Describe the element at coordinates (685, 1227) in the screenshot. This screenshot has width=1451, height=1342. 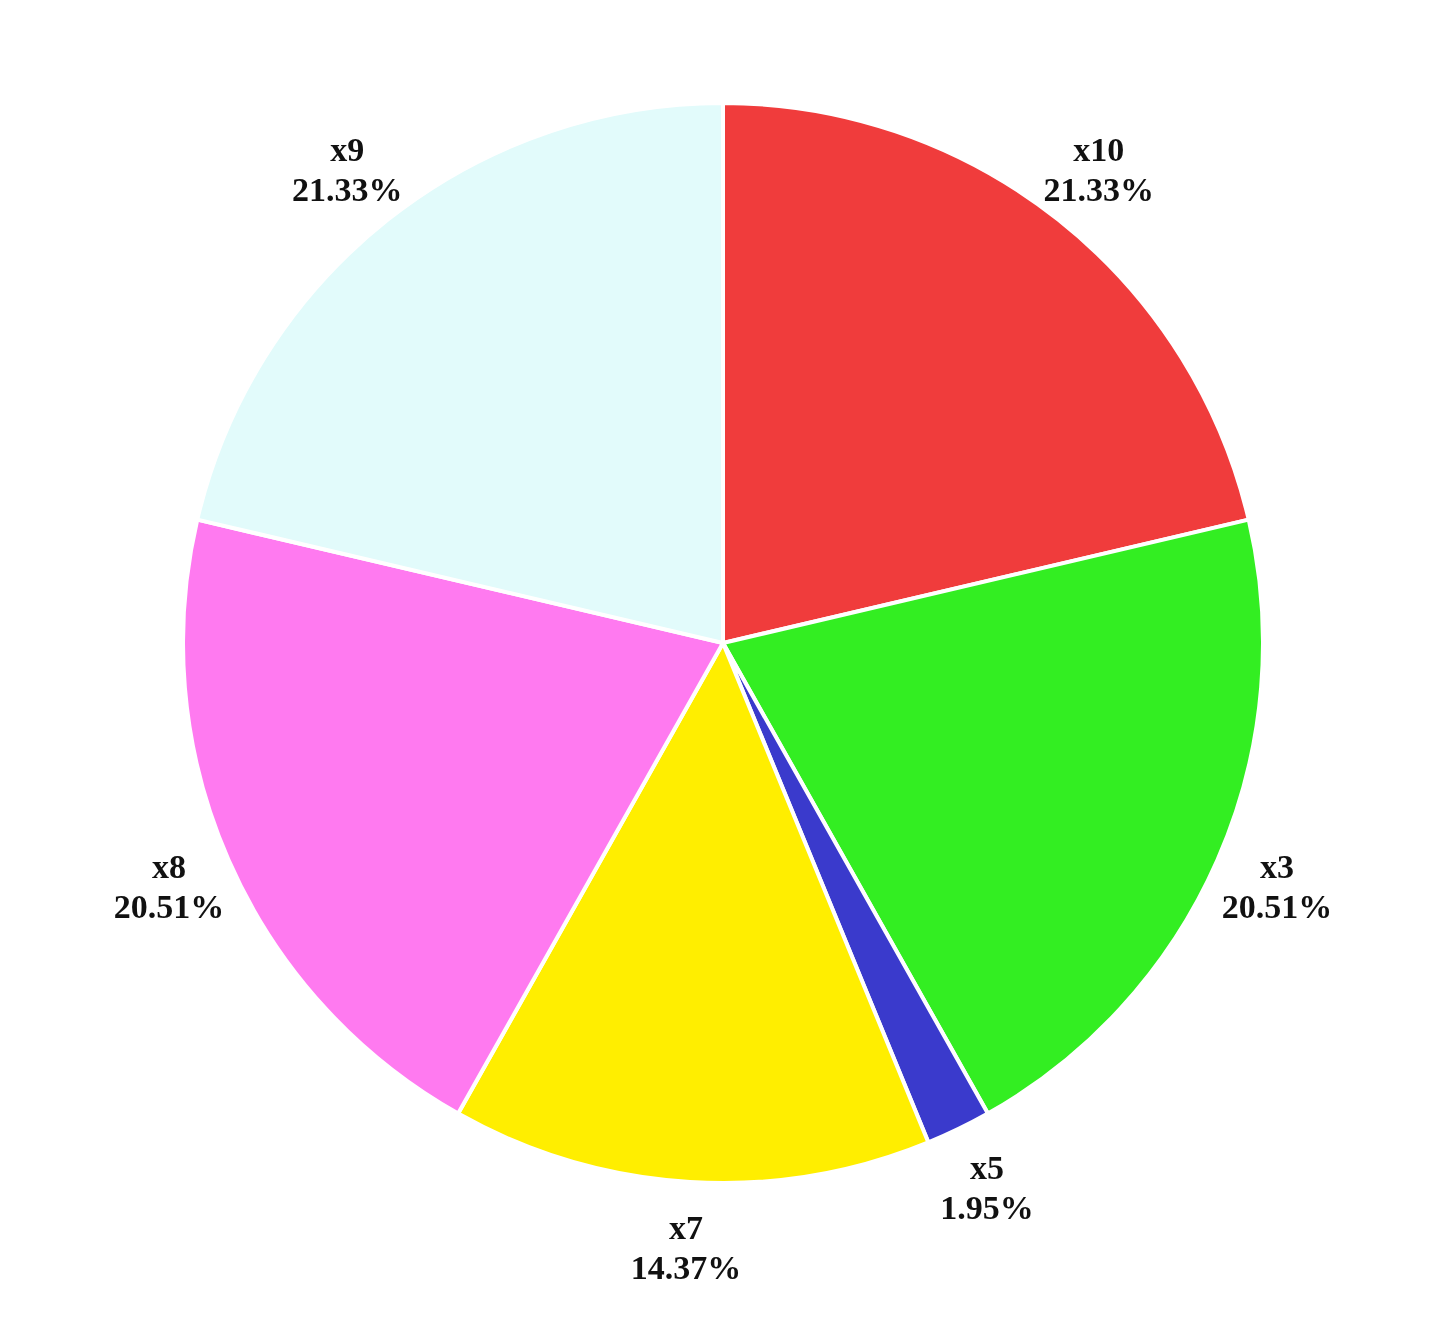
I see `slice-label: x7` at that location.